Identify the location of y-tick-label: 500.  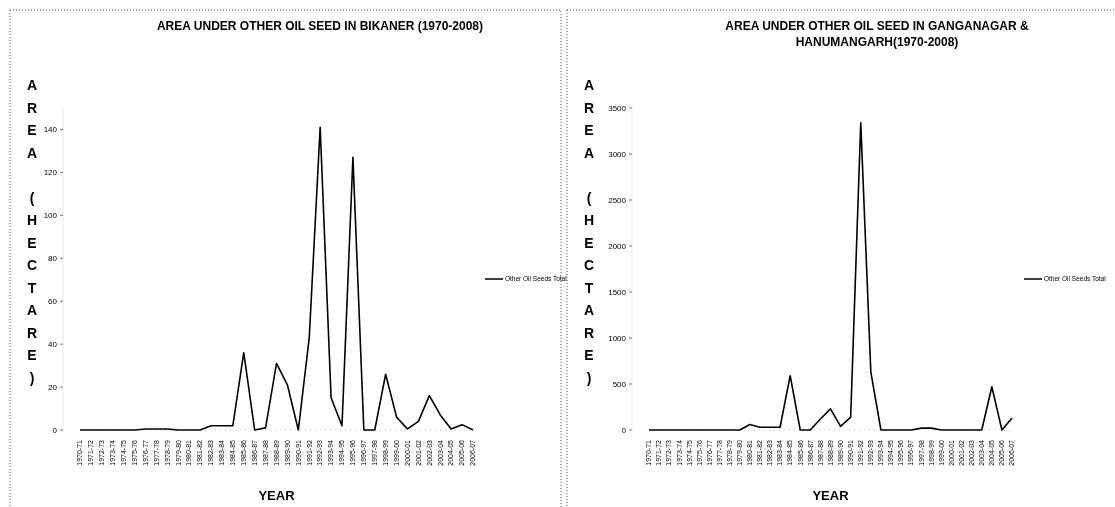
(619, 384).